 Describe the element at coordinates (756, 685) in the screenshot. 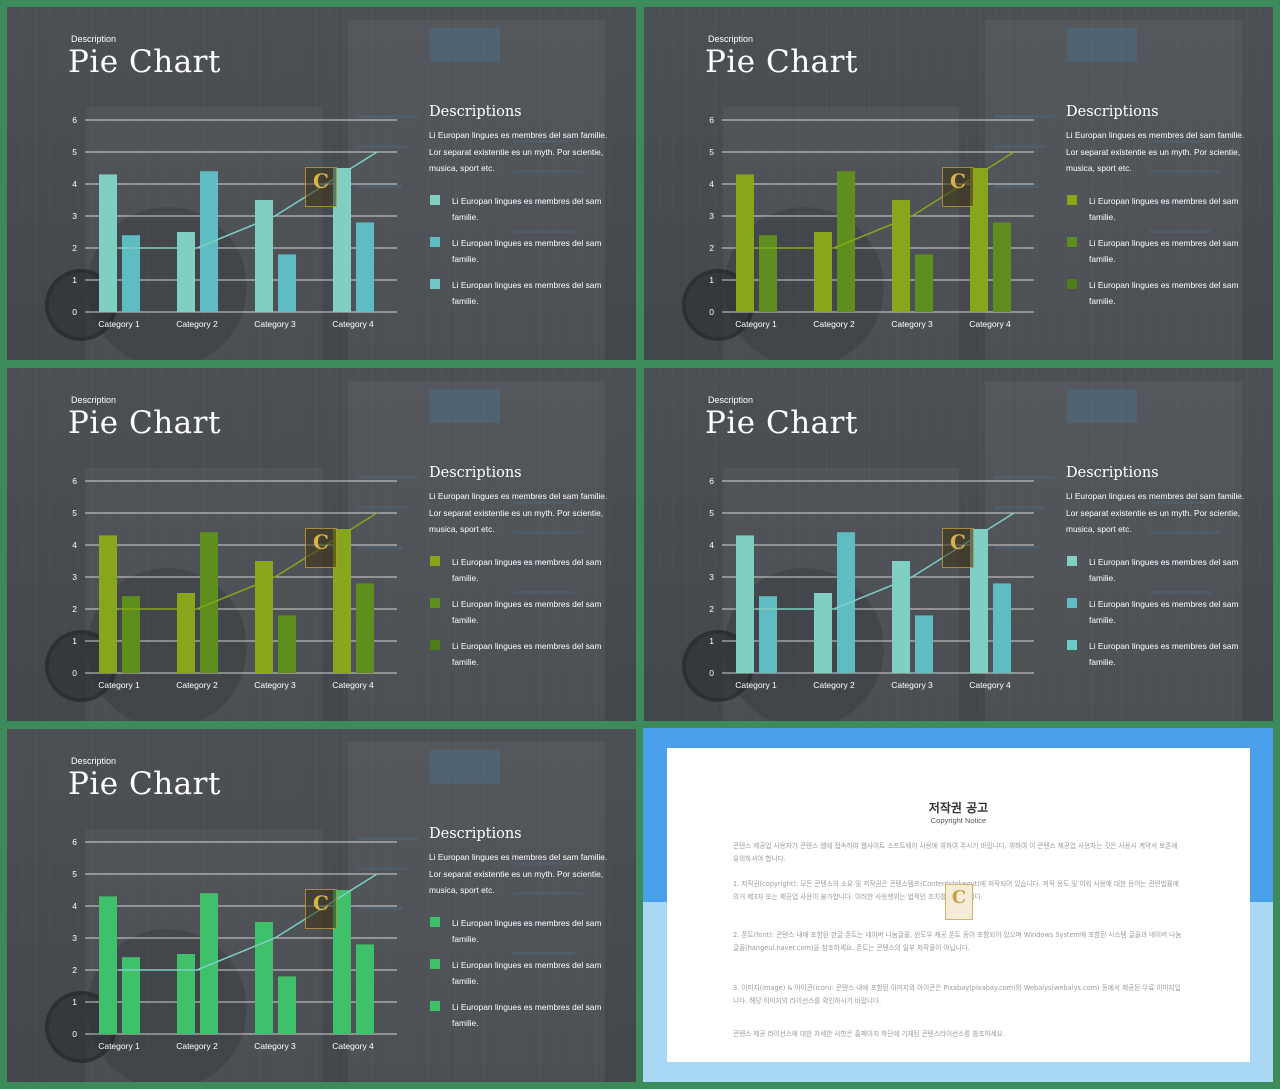

I see `x-category-label: Category 1` at that location.